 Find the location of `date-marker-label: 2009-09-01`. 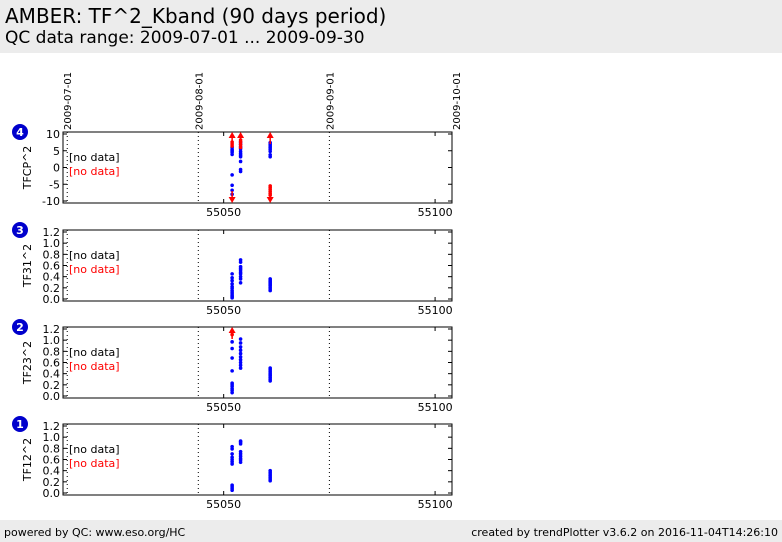

date-marker-label: 2009-09-01 is located at coordinates (330, 101).